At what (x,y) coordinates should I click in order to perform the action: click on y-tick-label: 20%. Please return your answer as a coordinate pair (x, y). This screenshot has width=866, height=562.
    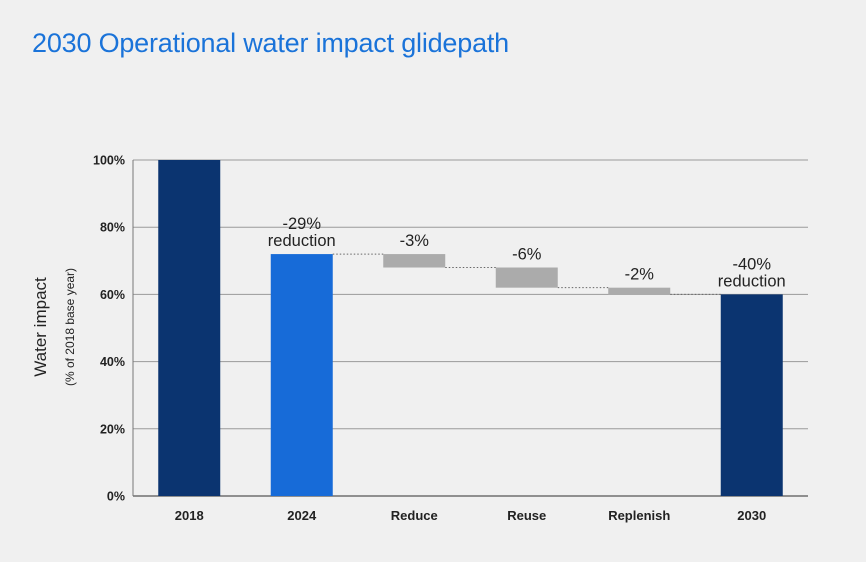
    Looking at the image, I should click on (112, 429).